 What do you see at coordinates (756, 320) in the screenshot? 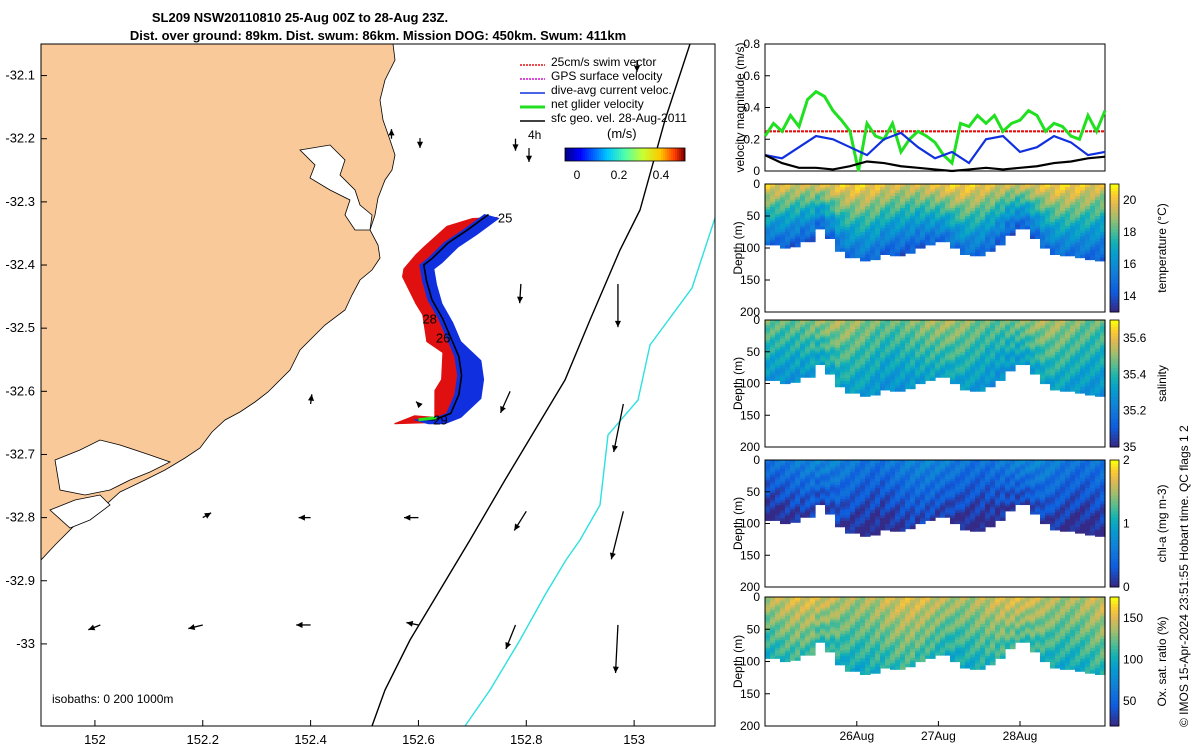
I see `profile-ytick-label: 0` at bounding box center [756, 320].